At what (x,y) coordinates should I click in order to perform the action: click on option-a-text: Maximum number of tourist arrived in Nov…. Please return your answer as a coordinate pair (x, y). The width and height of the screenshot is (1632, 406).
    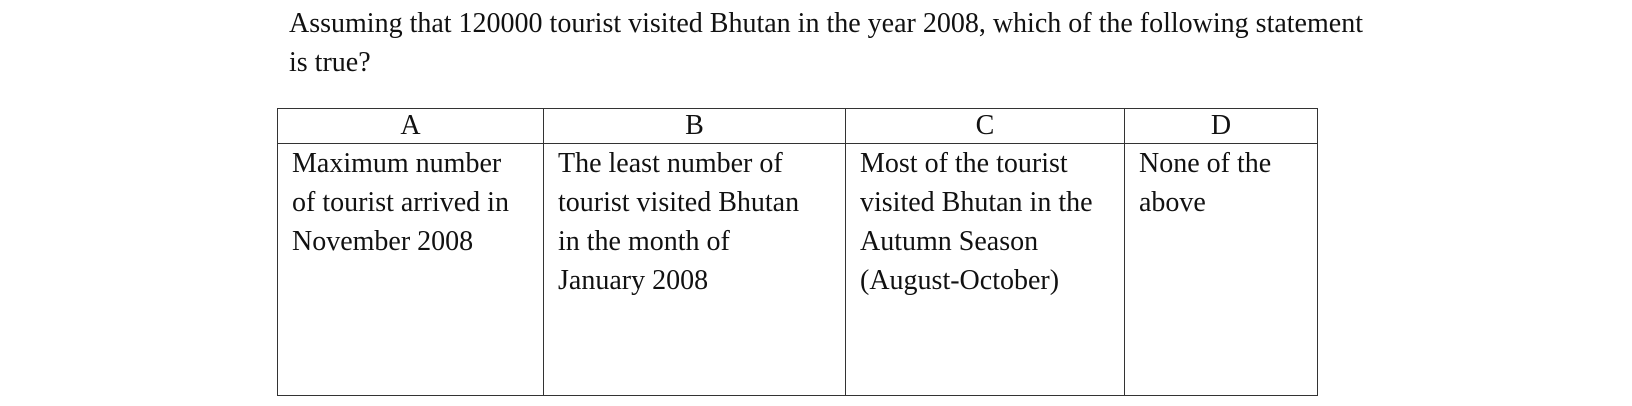
    Looking at the image, I should click on (410, 269).